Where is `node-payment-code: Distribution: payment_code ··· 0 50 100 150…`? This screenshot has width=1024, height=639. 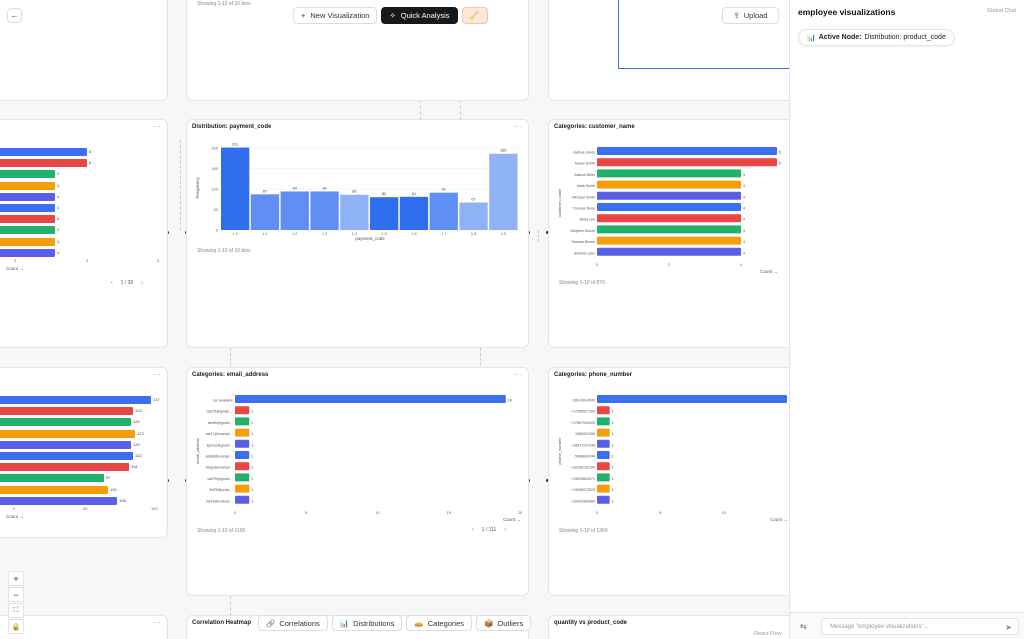
node-payment-code: Distribution: payment_code ··· 0 50 100 150… is located at coordinates (357, 233).